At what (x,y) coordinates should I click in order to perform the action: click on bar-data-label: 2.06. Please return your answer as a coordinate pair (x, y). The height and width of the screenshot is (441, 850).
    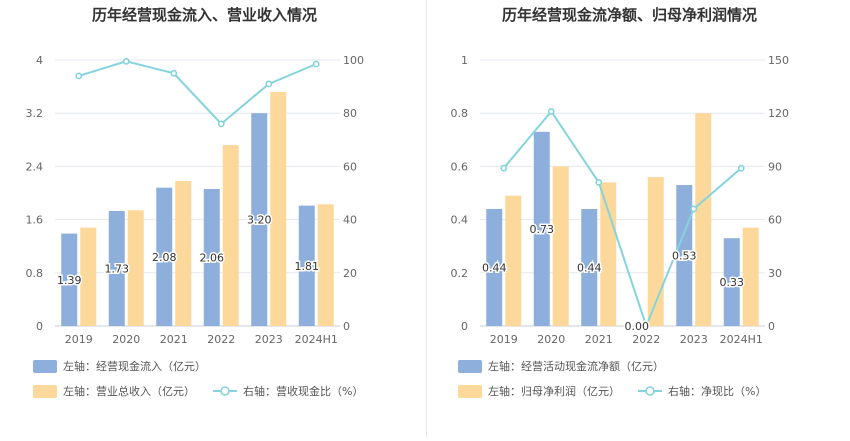
    Looking at the image, I should click on (212, 258).